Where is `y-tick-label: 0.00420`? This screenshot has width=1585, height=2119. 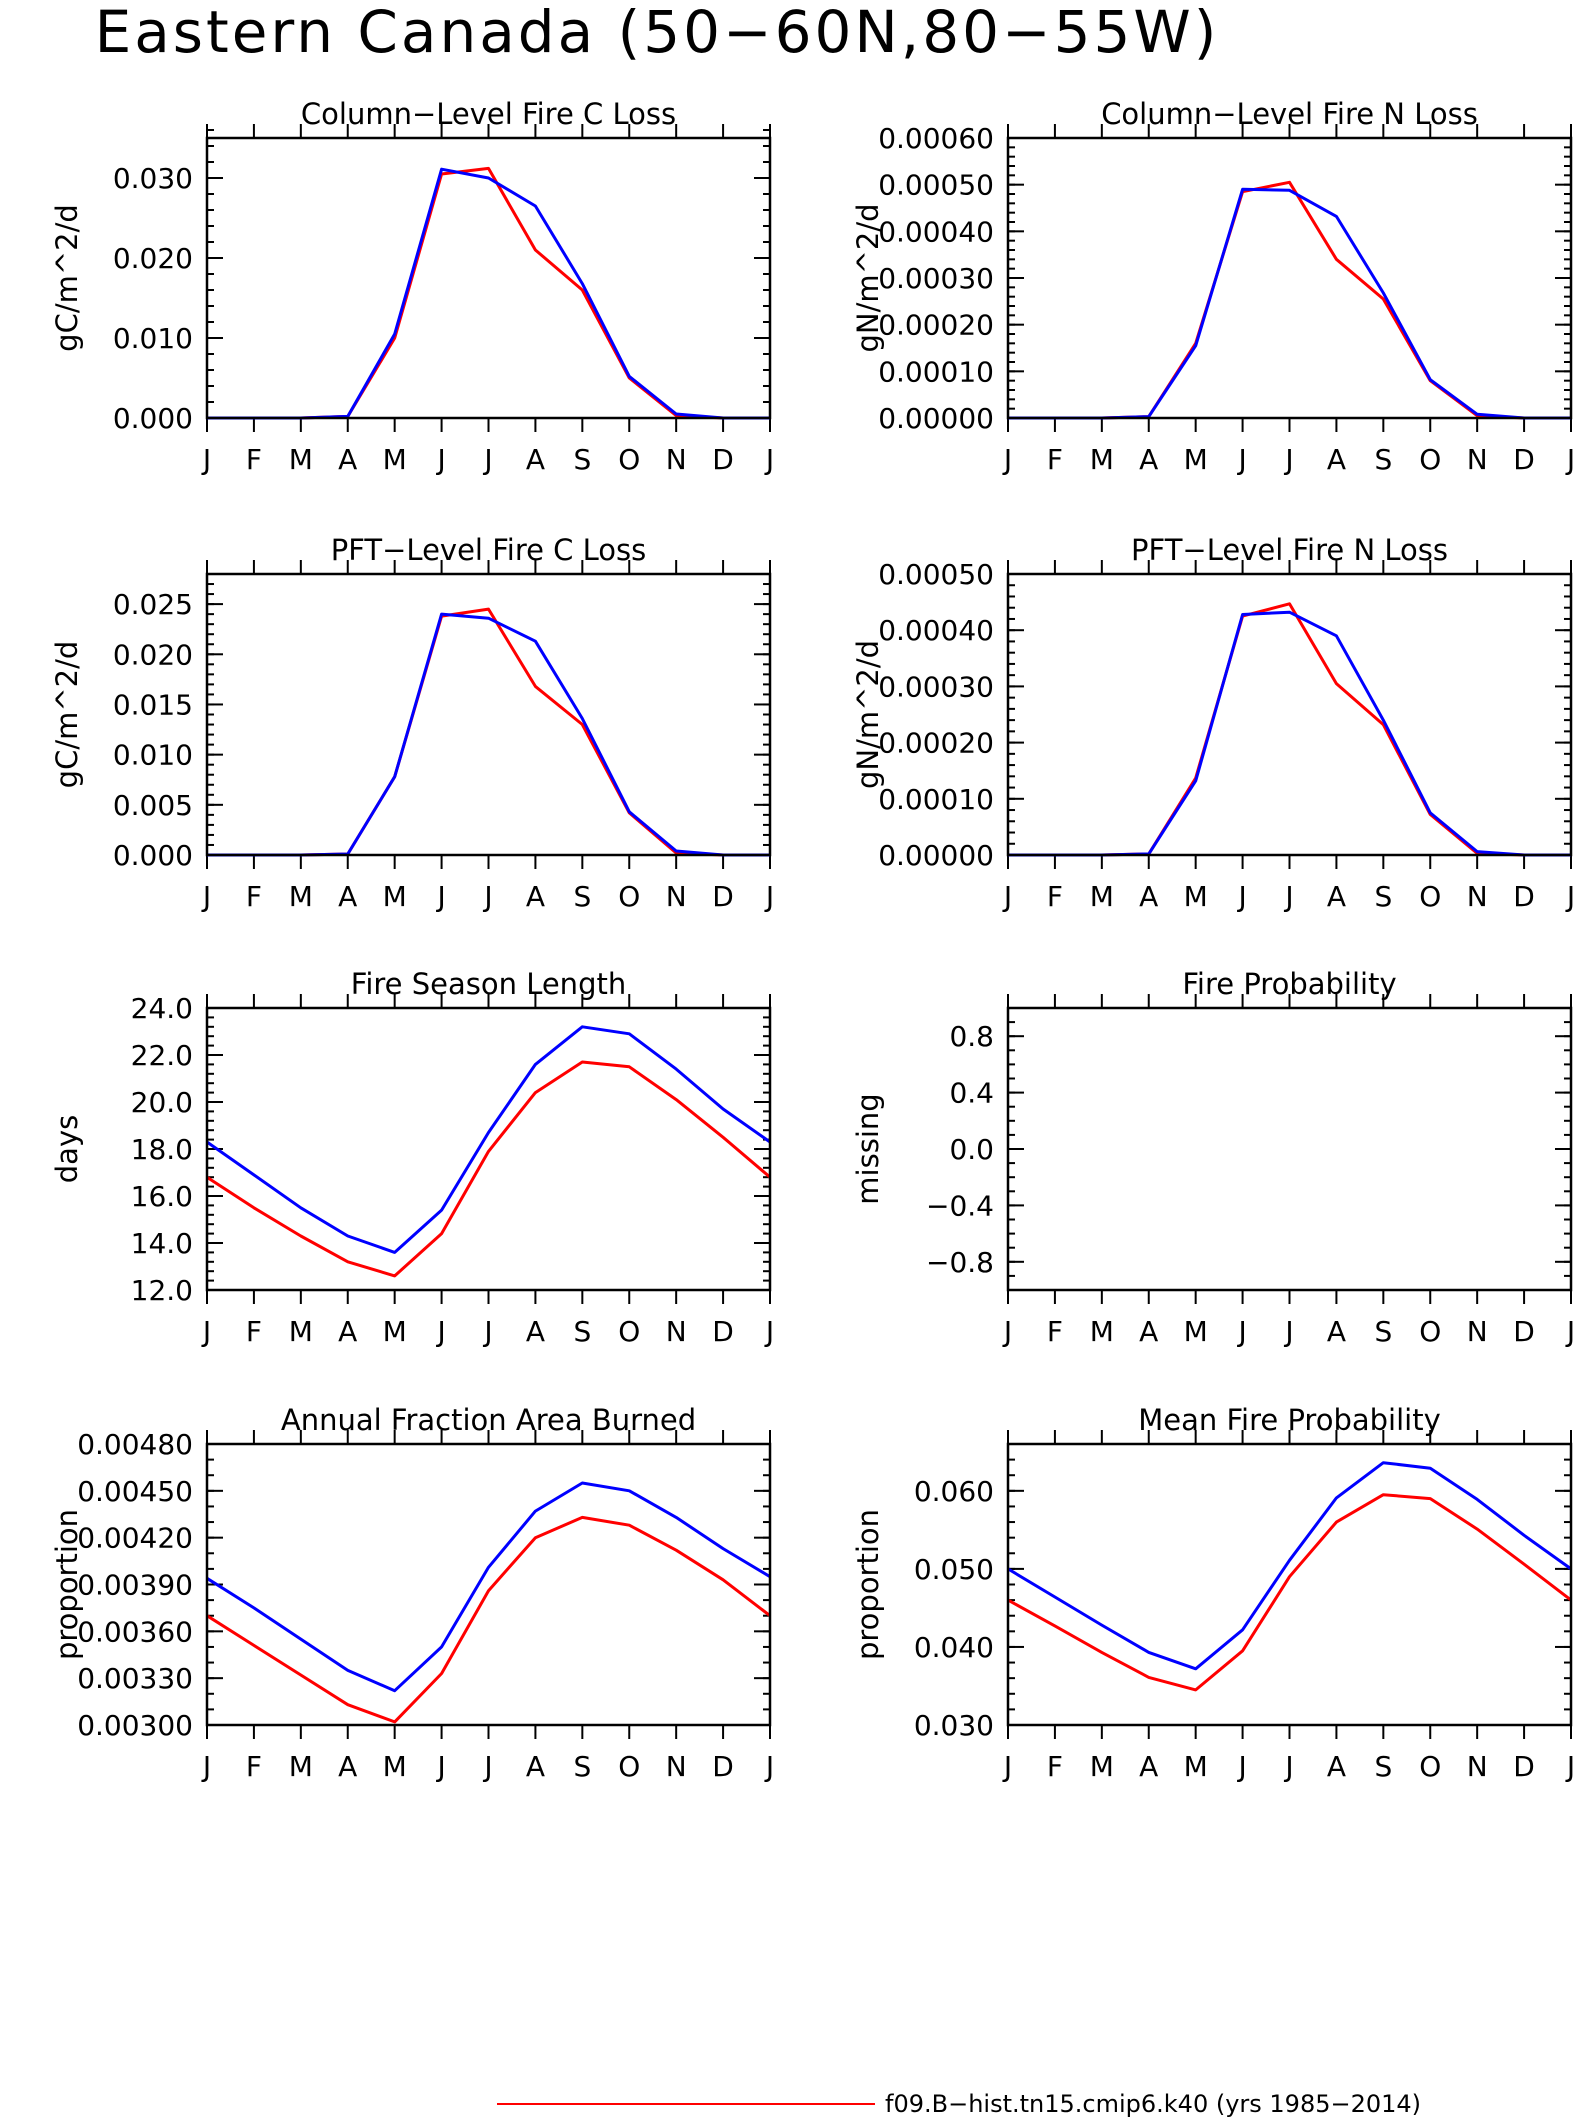 y-tick-label: 0.00420 is located at coordinates (135, 1538).